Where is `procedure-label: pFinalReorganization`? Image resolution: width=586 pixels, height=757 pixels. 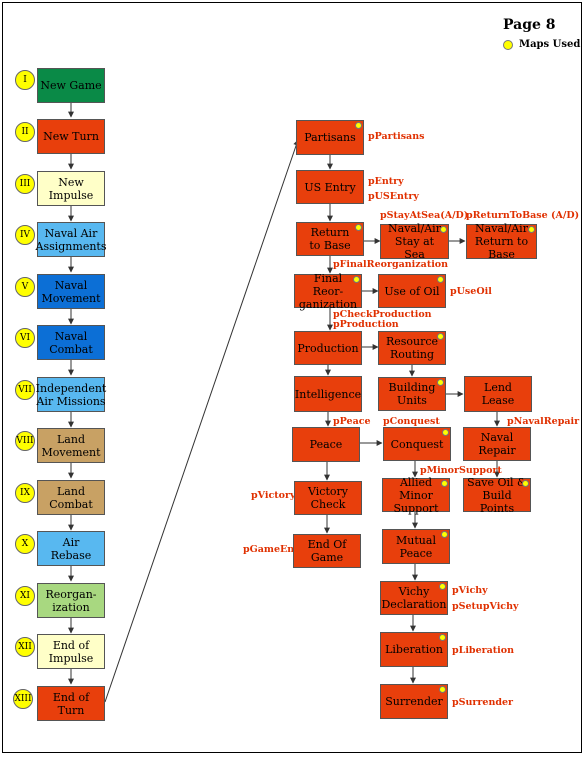 procedure-label: pFinalReorganization is located at coordinates (391, 264).